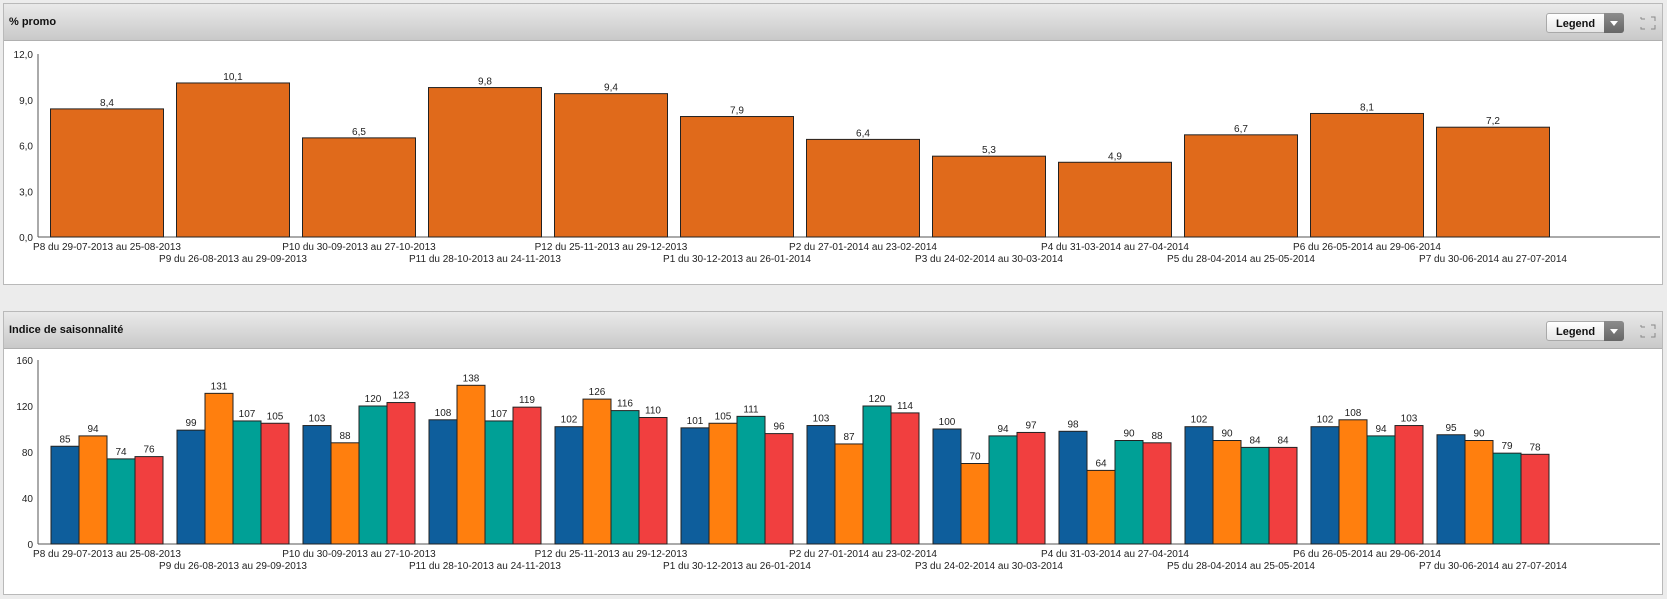 This screenshot has height=599, width=1667. Describe the element at coordinates (219, 386) in the screenshot. I see `seasonality-data-label: 131` at that location.